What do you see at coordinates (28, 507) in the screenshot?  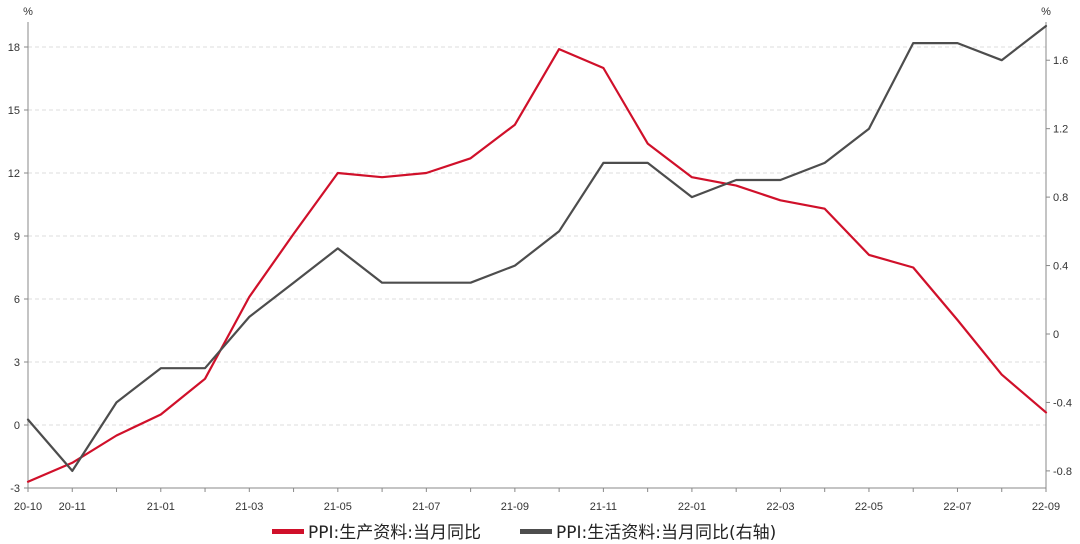 I see `x-tick-label: 20-10` at bounding box center [28, 507].